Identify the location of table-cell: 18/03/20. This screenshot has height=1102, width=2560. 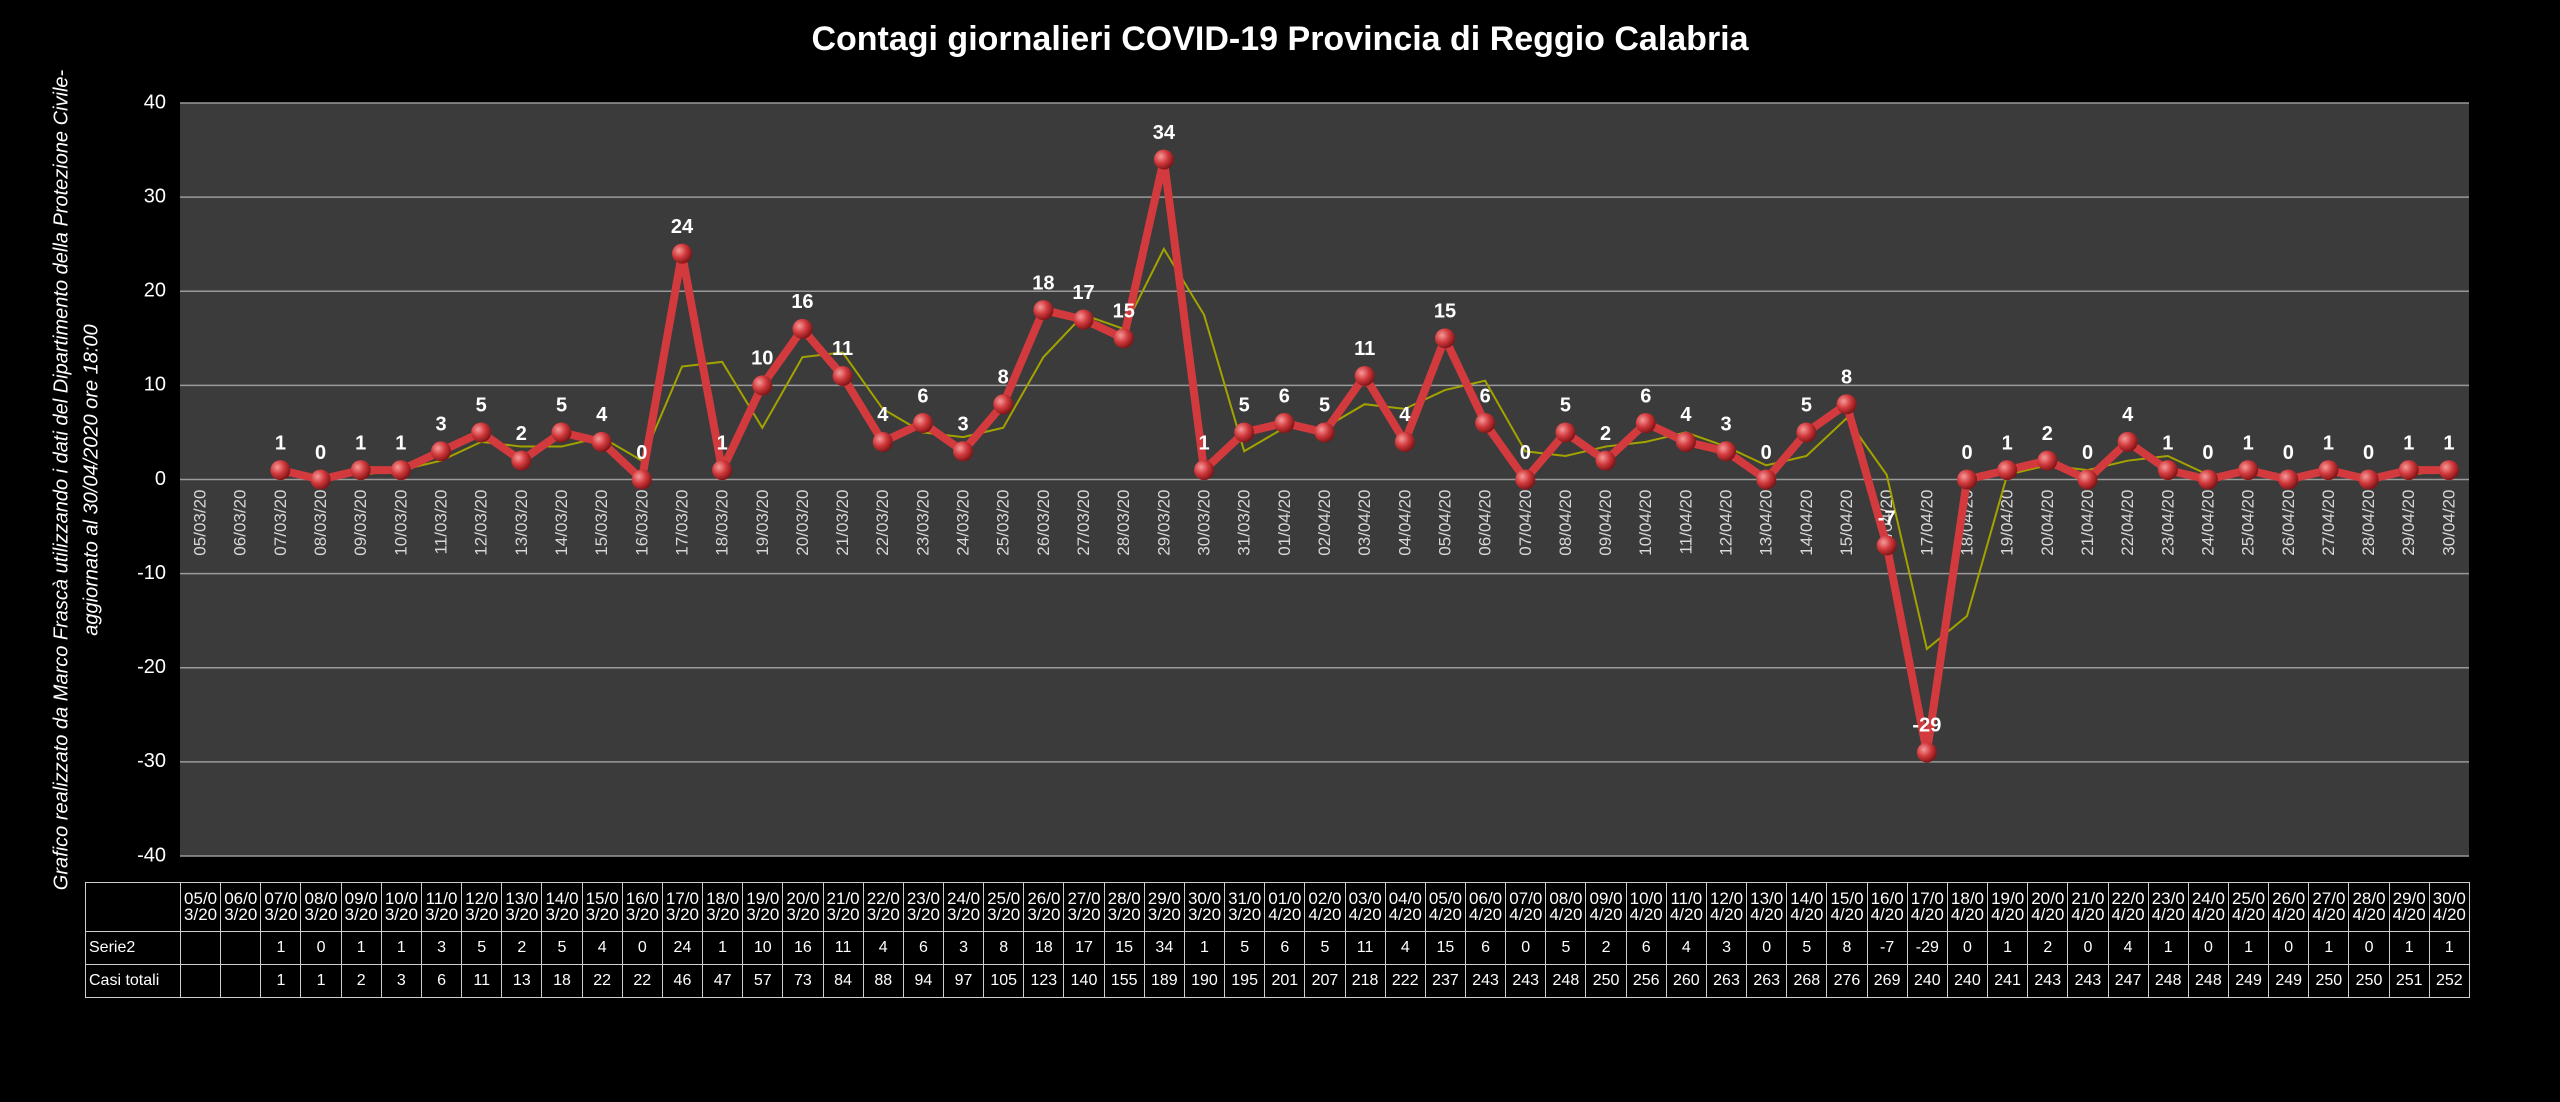
(723, 907).